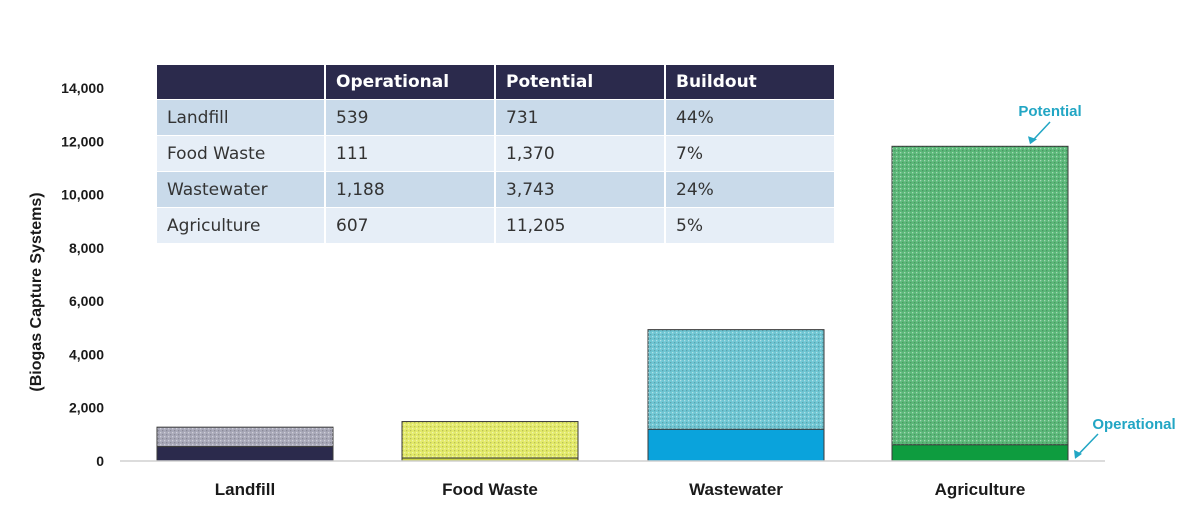 This screenshot has width=1200, height=526. What do you see at coordinates (1078, 454) in the screenshot?
I see `annotation-operational-arrowhead` at bounding box center [1078, 454].